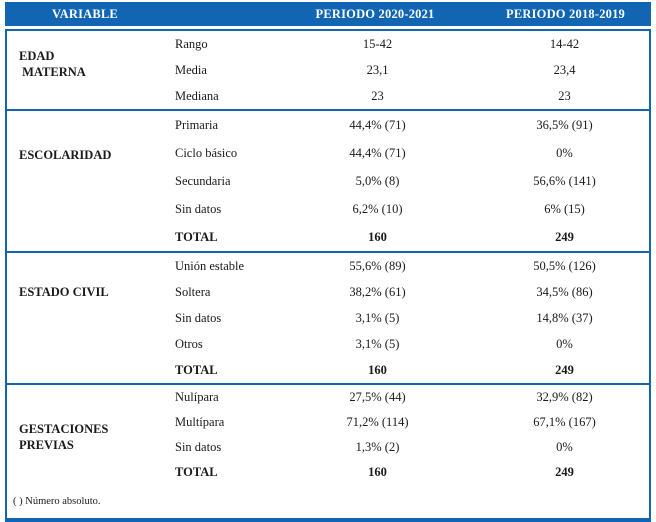 The image size is (656, 522). What do you see at coordinates (564, 317) in the screenshot?
I see `row-value-2018-2019: 14,8% (37)` at bounding box center [564, 317].